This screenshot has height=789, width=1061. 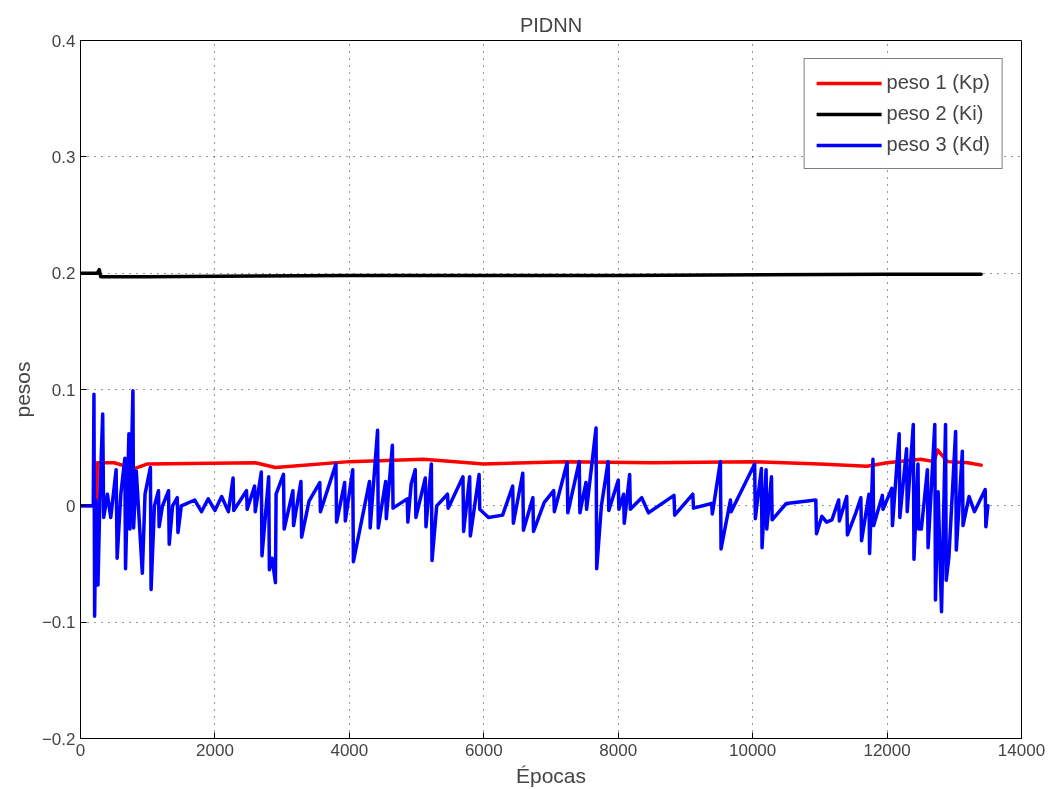 I want to click on chart-title: PIDNN, so click(x=551, y=24).